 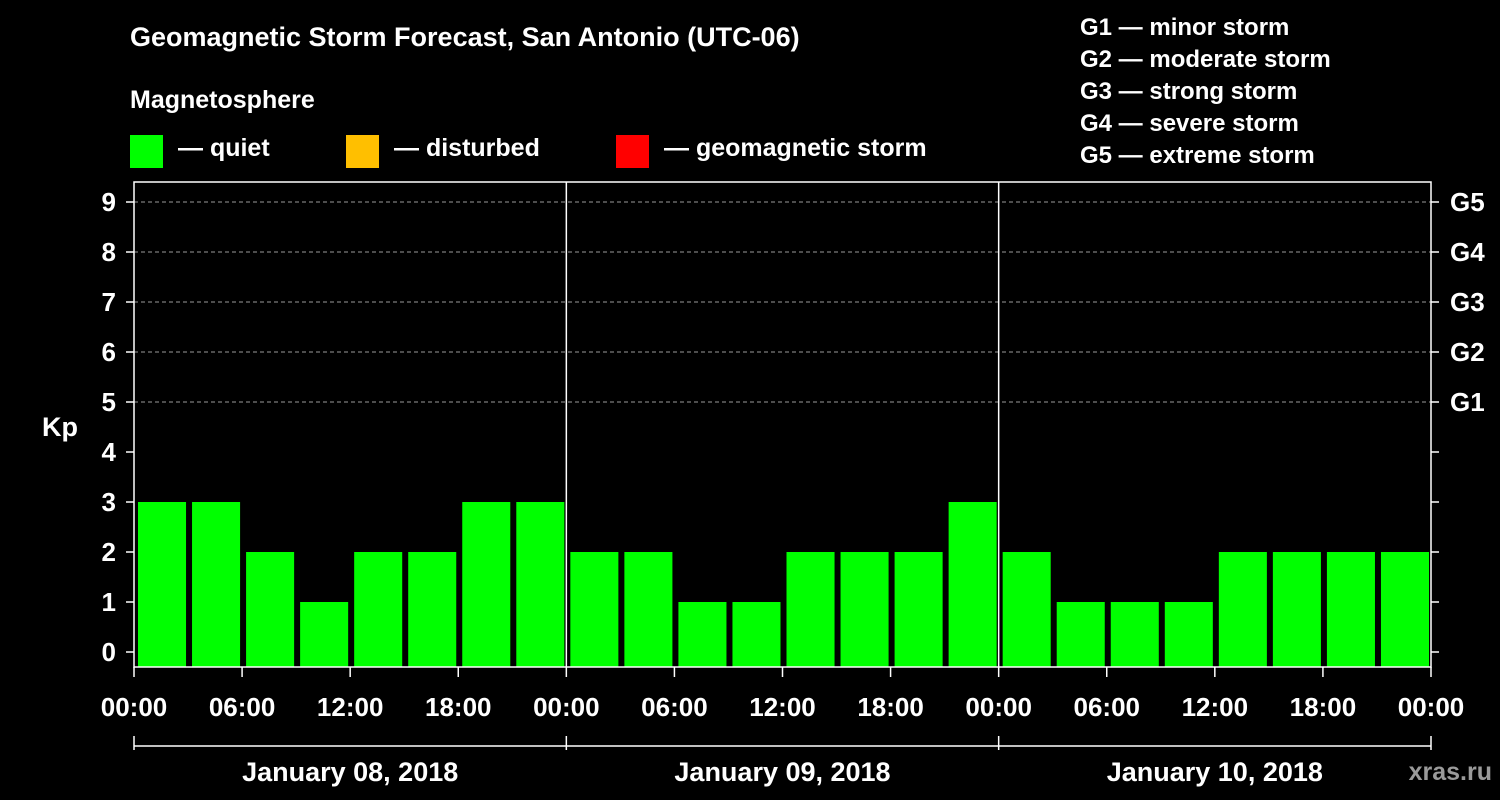 What do you see at coordinates (1450, 772) in the screenshot?
I see `credit-text: xras.ru` at bounding box center [1450, 772].